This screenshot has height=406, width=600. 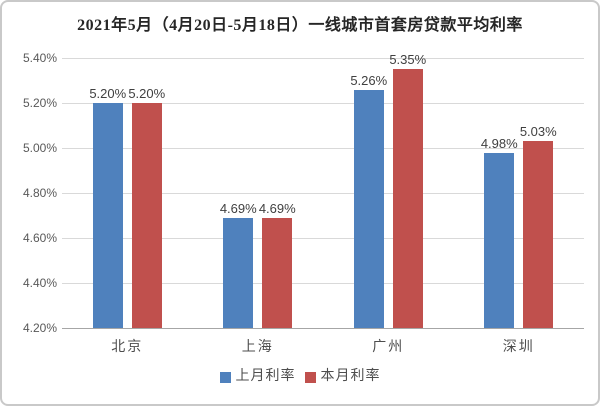 I want to click on y-axis-tick-label: 5.40%, so click(x=39, y=58).